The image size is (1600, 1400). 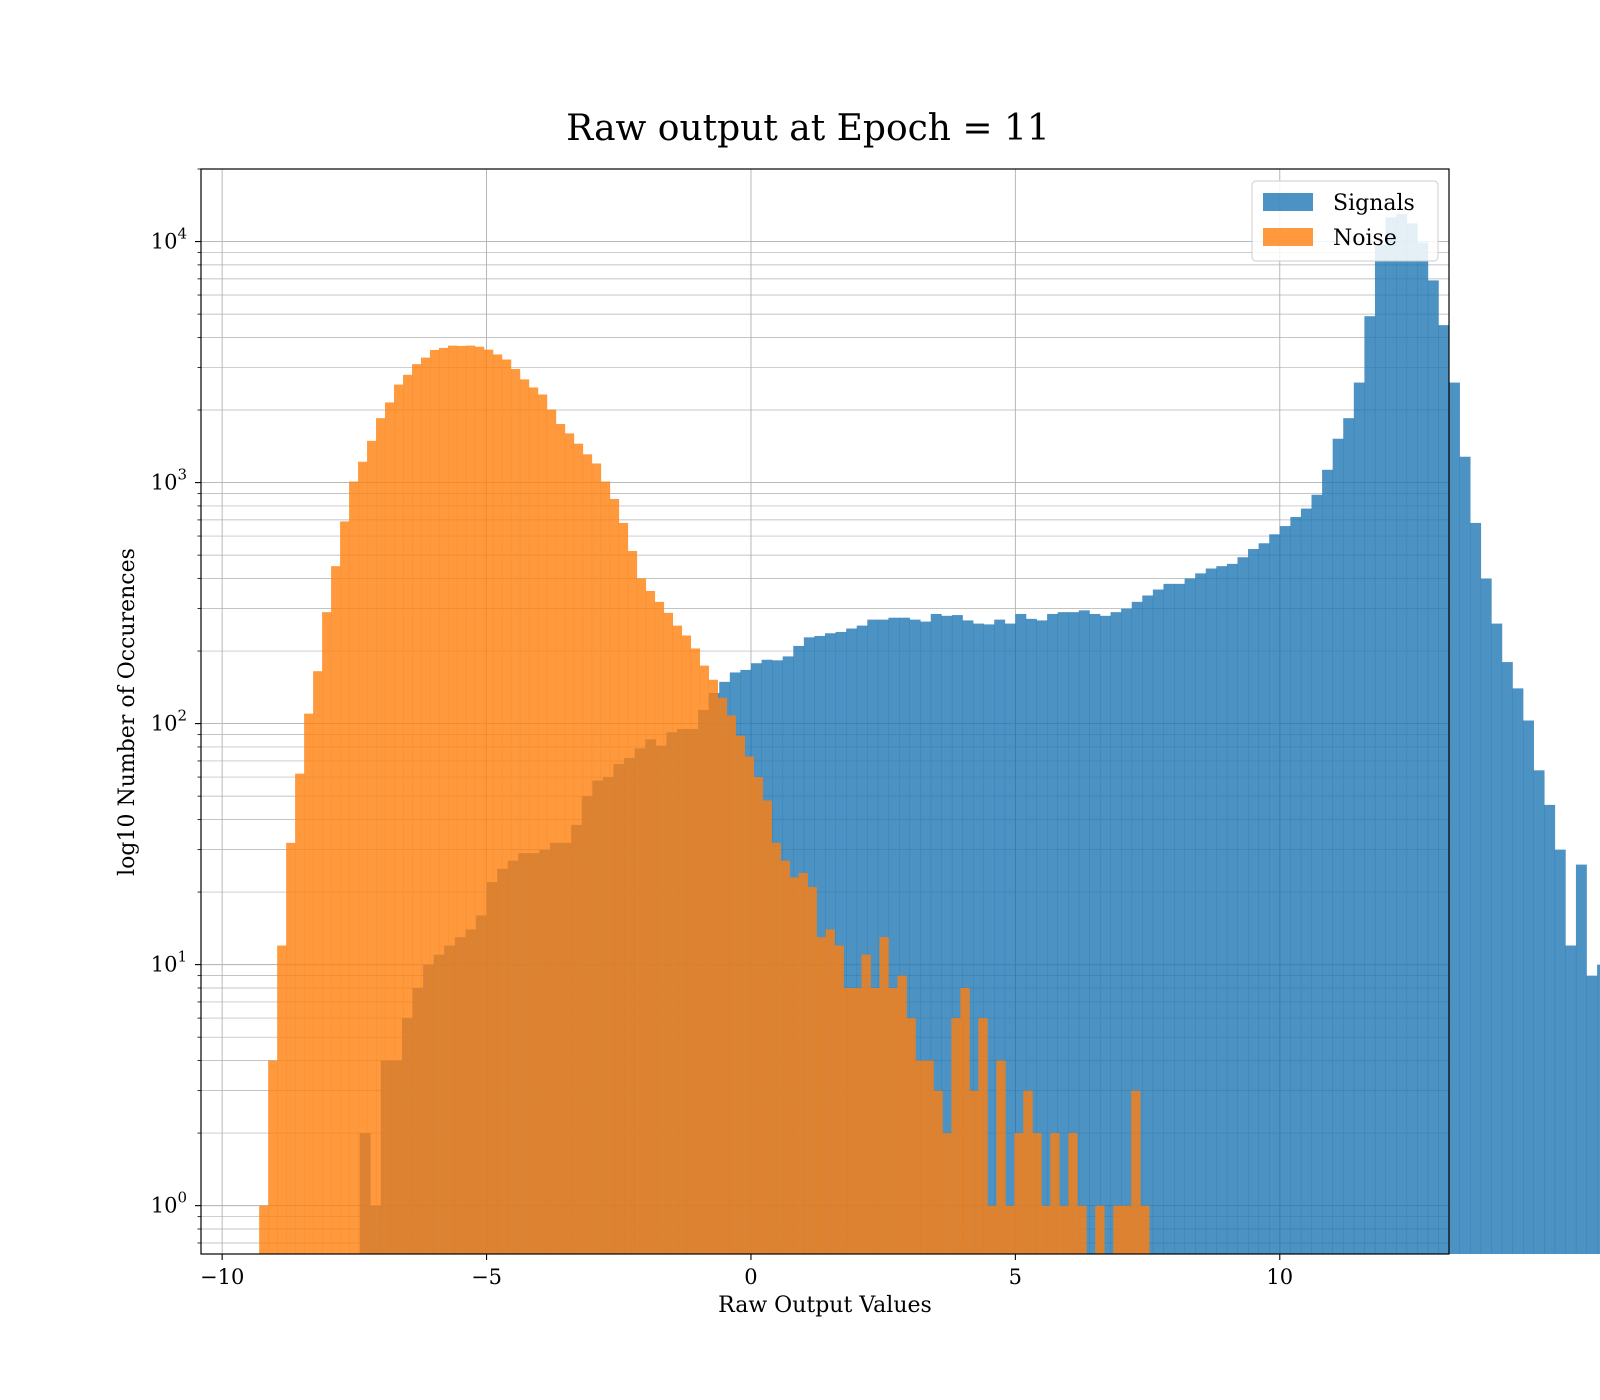 I want to click on y-tick-label: 10¹, so click(x=169, y=962).